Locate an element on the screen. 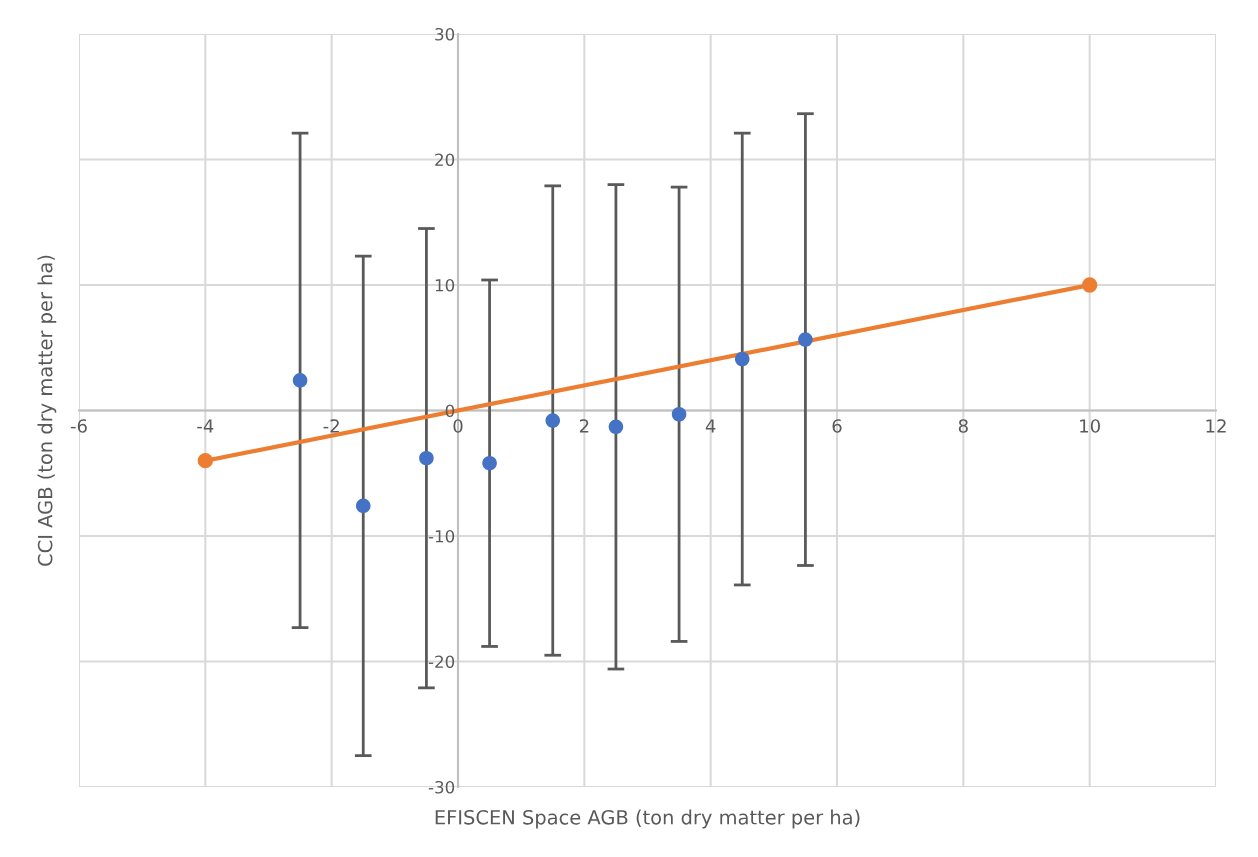 This screenshot has width=1258, height=857. x-tick-label: 8 is located at coordinates (963, 426).